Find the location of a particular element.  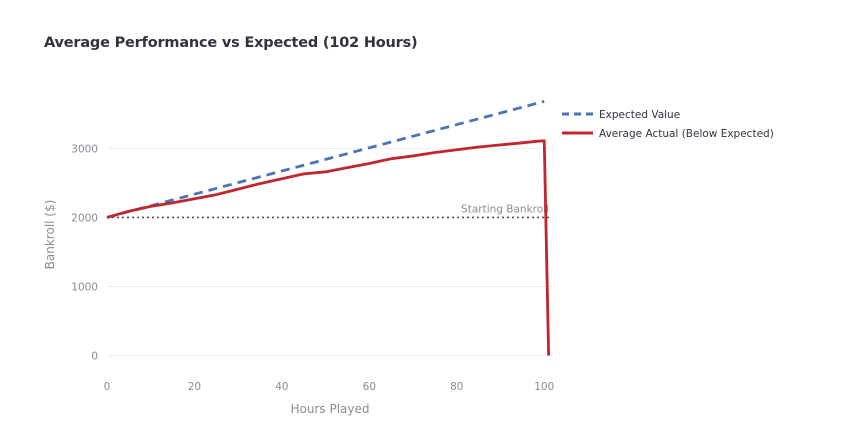

expected-value-line is located at coordinates (325, 159).